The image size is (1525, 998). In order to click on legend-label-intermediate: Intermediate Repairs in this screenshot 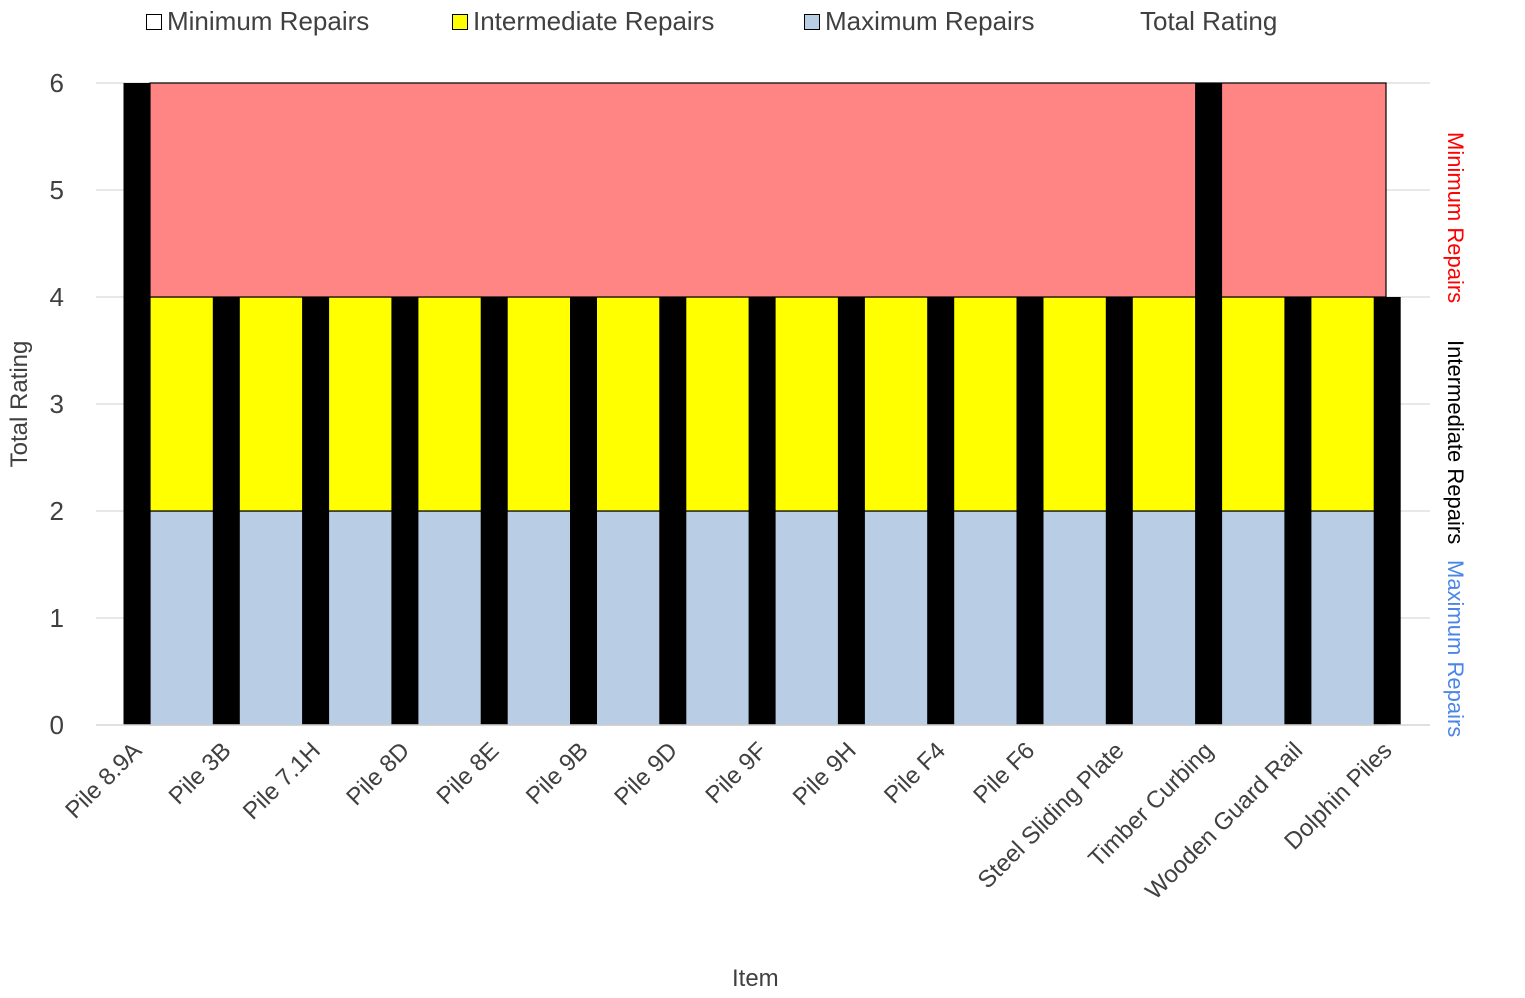, I will do `click(594, 21)`.